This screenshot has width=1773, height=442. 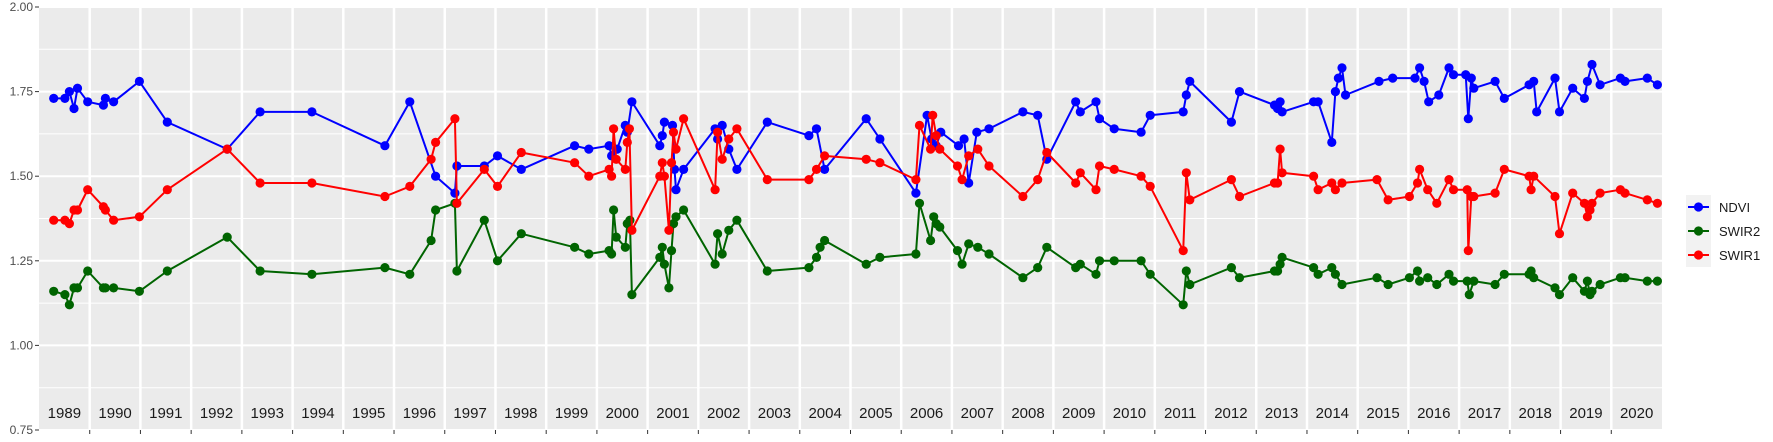 I want to click on year-label: 1996, so click(x=419, y=413).